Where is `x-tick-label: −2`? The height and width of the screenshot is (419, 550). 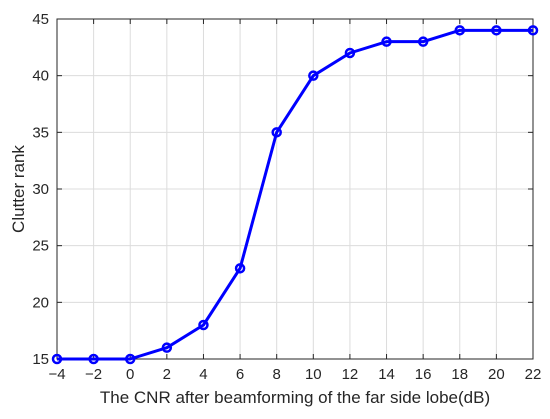 x-tick-label: −2 is located at coordinates (93, 374).